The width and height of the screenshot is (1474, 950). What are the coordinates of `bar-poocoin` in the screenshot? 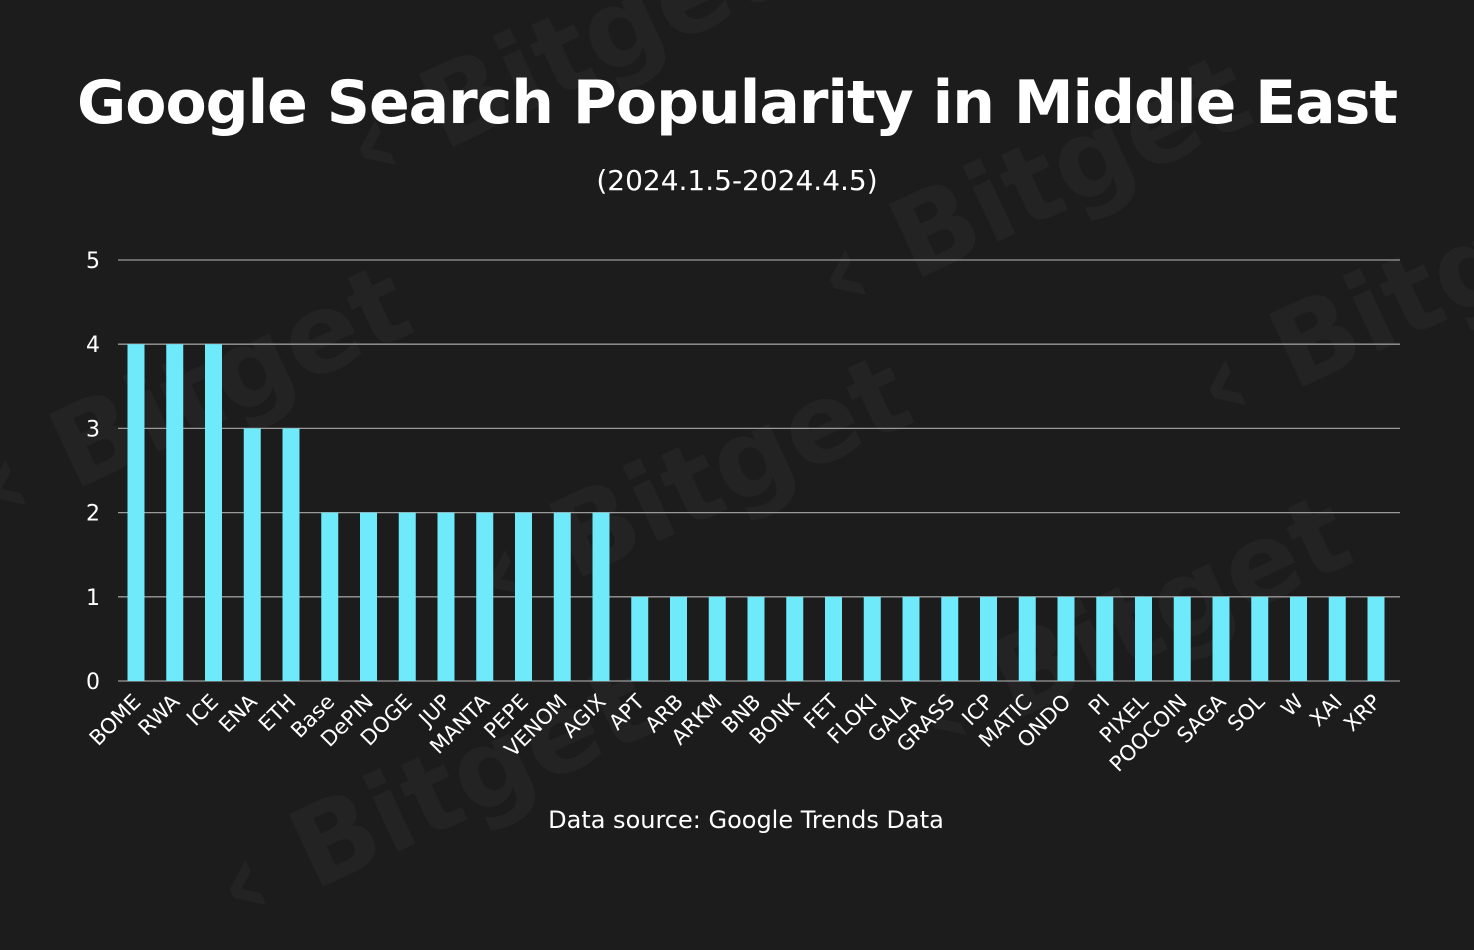 It's located at (1182, 638).